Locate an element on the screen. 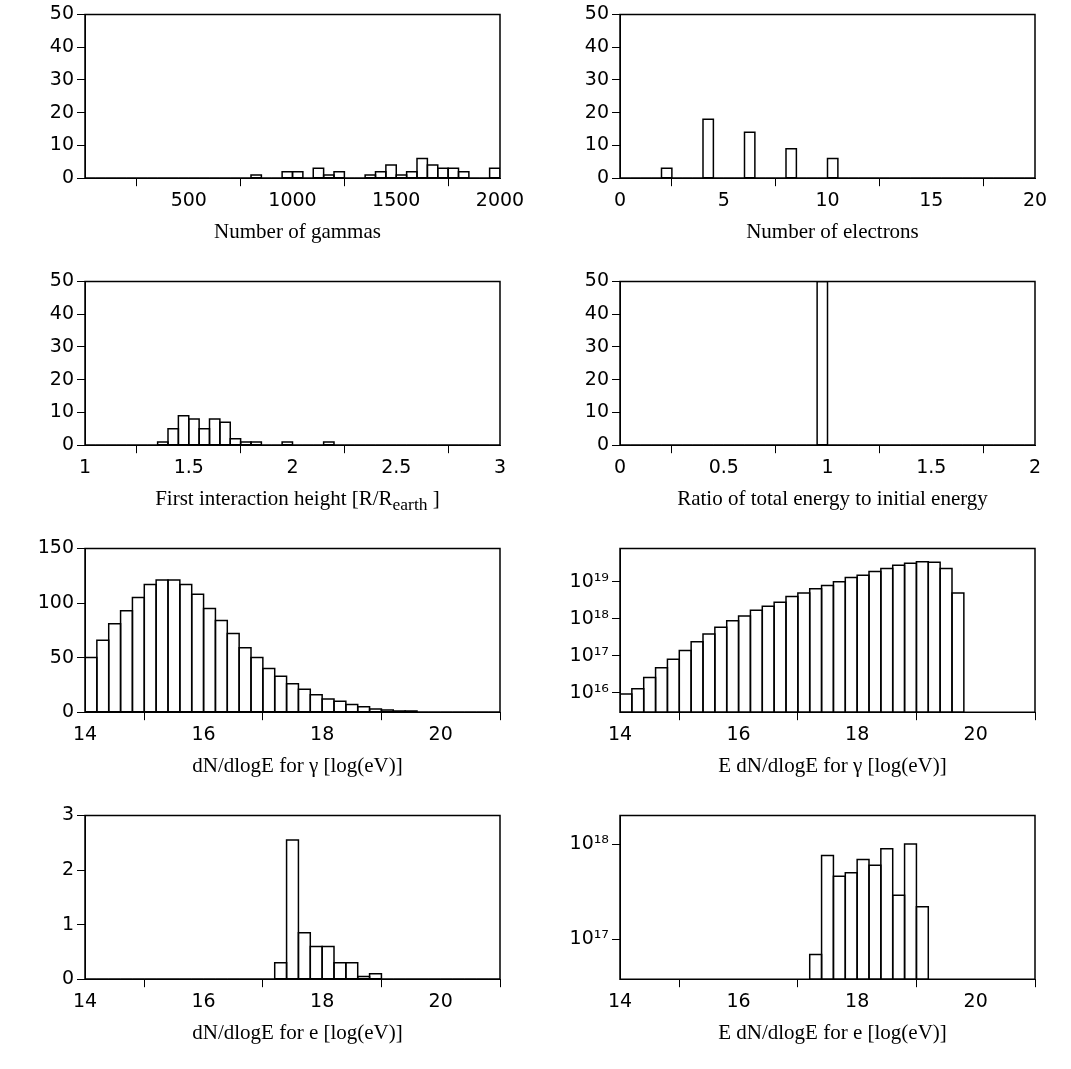 This screenshot has height=1069, width=1071. x-axis-title: Number of gammas is located at coordinates (297, 231).